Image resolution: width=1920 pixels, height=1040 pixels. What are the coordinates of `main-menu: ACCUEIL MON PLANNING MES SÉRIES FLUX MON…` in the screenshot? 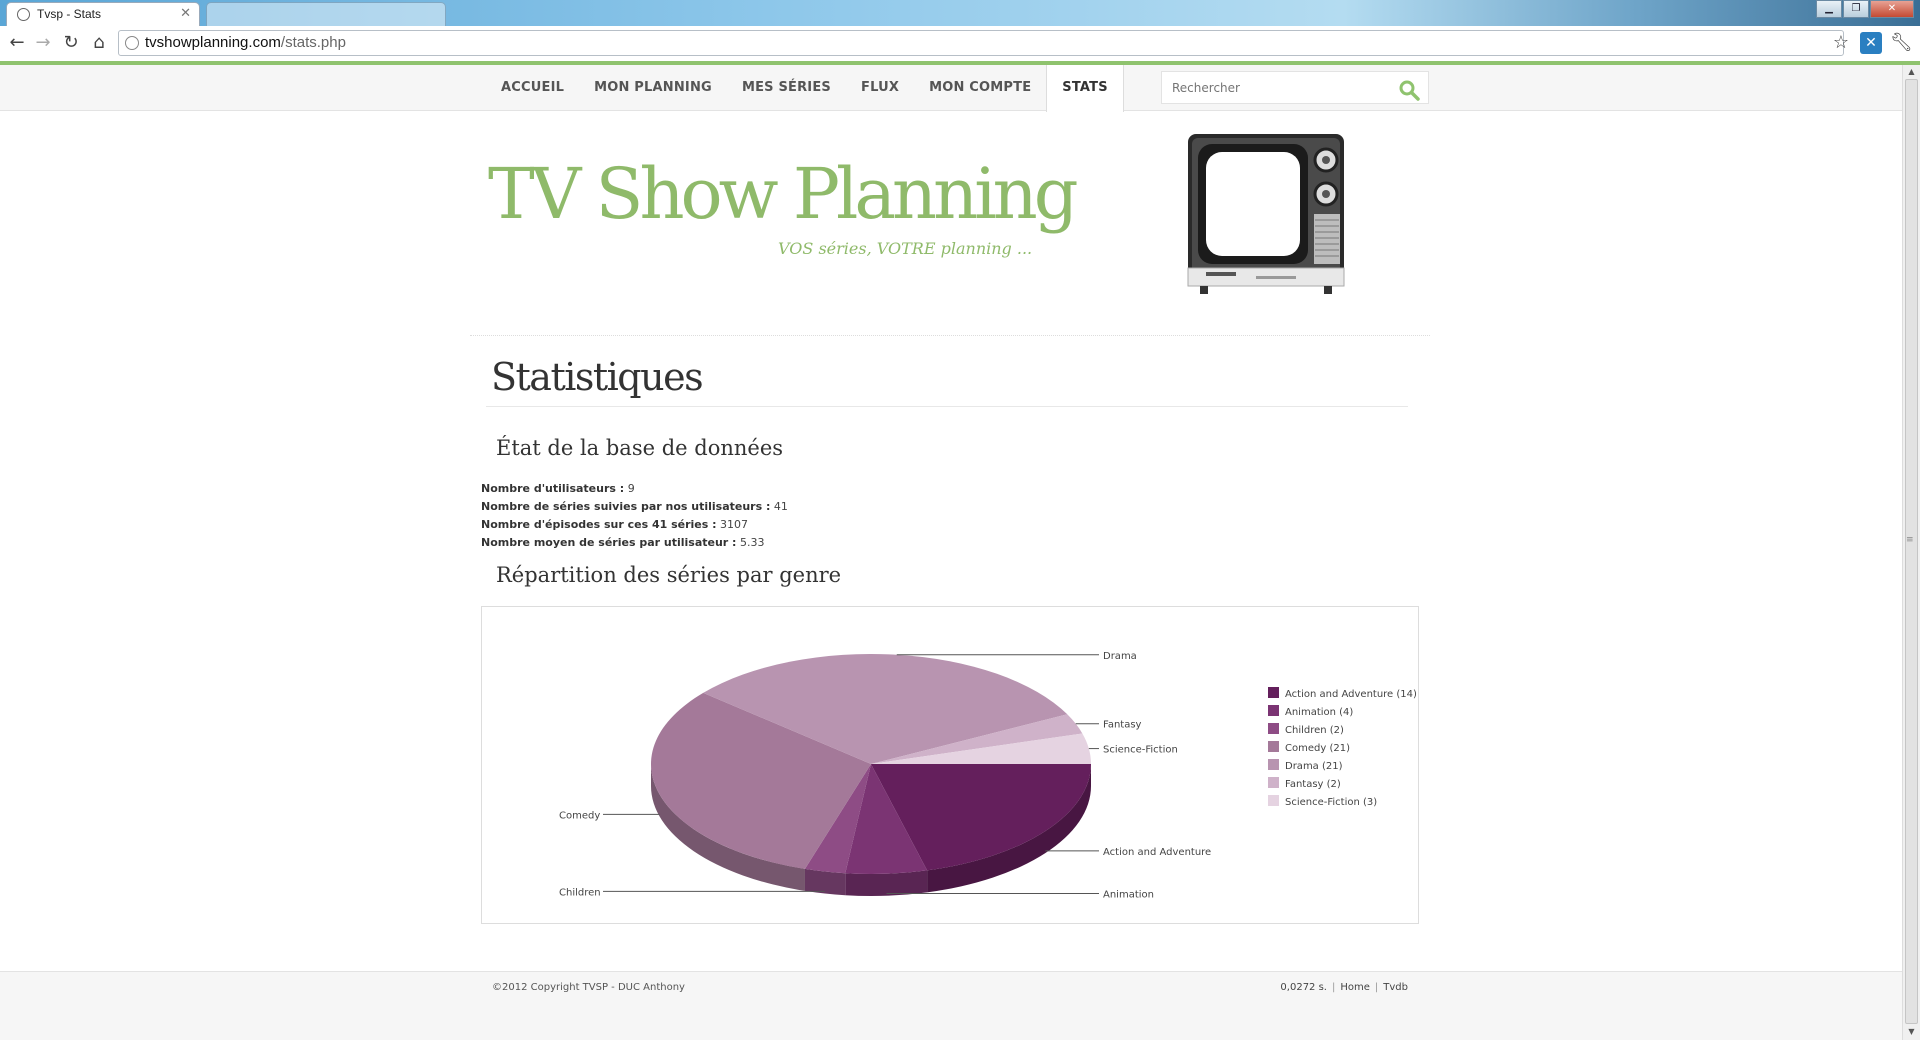 It's located at (805, 88).